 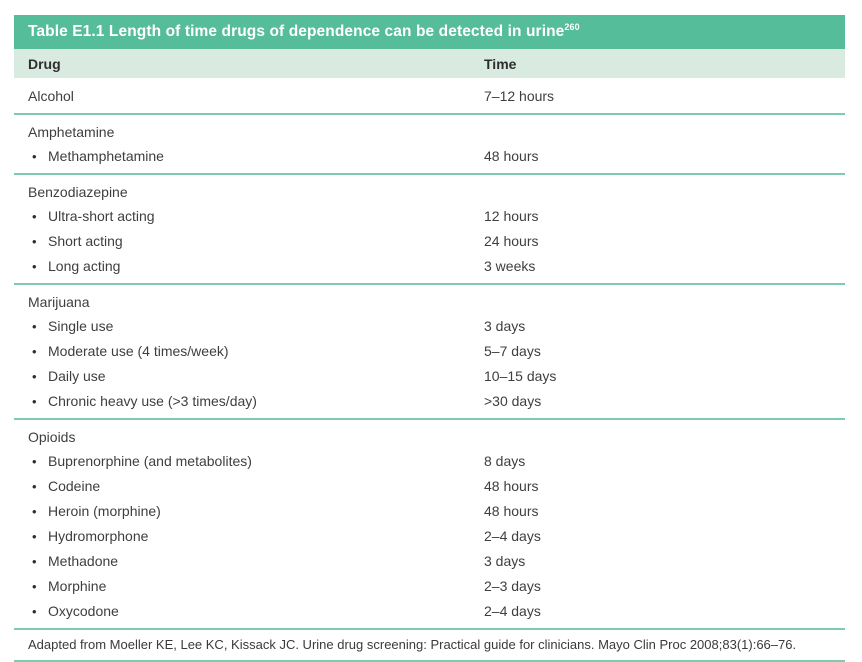 I want to click on drug-cell: • Ultra-short acting, so click(x=249, y=216).